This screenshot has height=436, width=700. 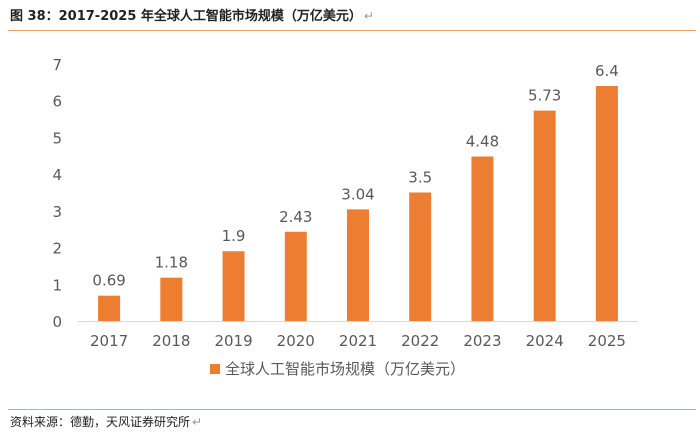 I want to click on return-mark-icon: ↵, so click(x=368, y=16).